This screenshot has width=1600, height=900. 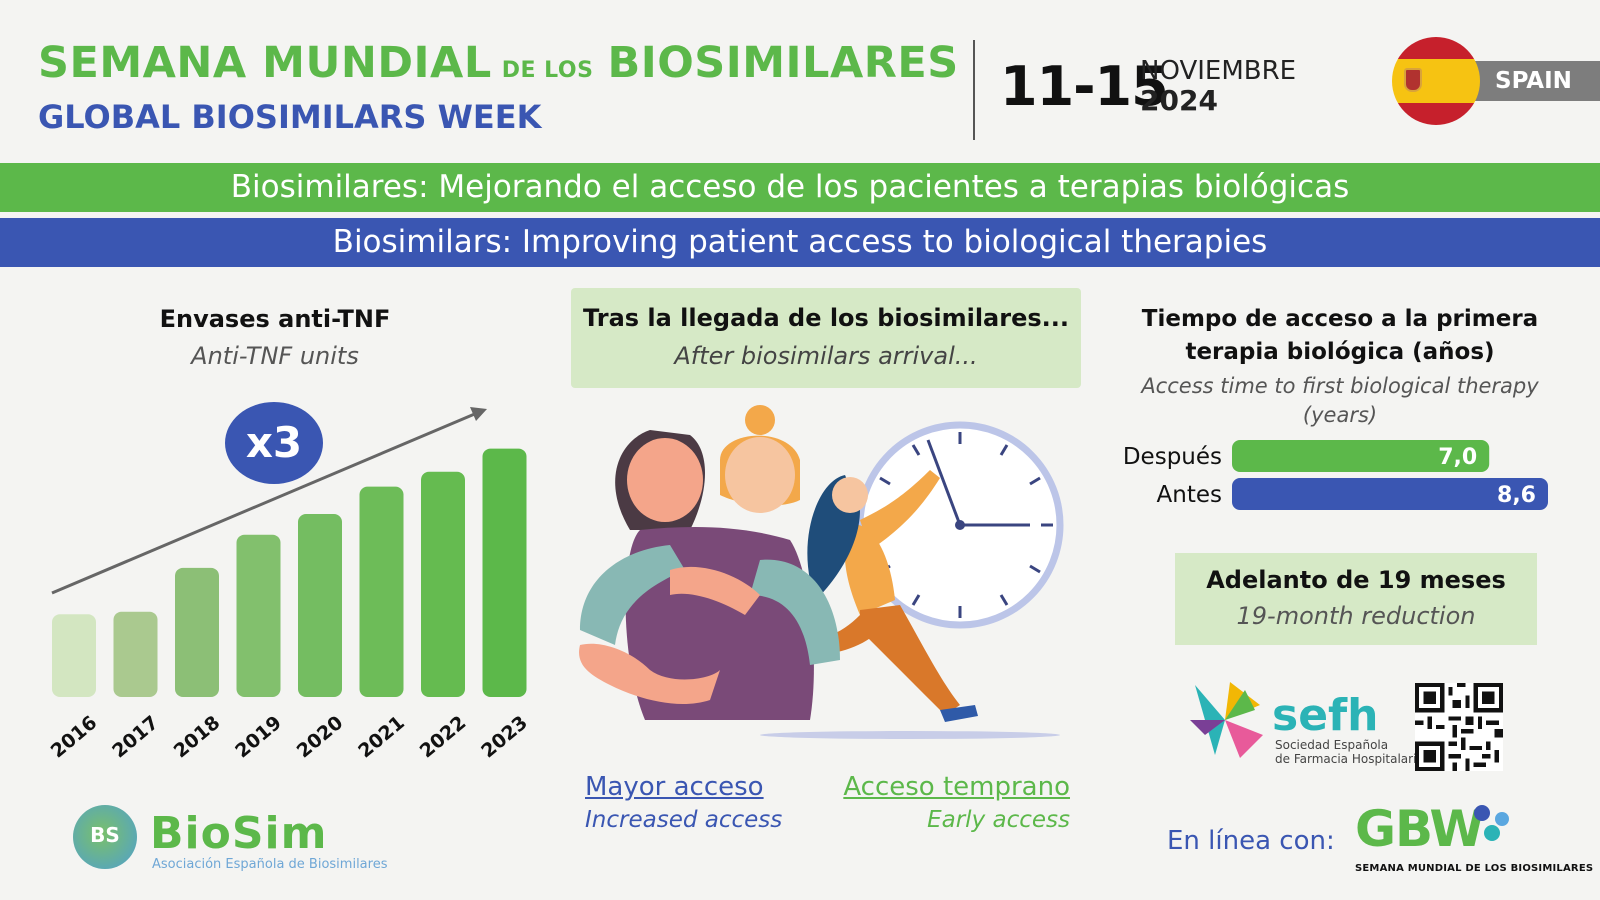 What do you see at coordinates (1335, 475) in the screenshot?
I see `access-time-bar-chart: Después 7,0 Antes 8,6` at bounding box center [1335, 475].